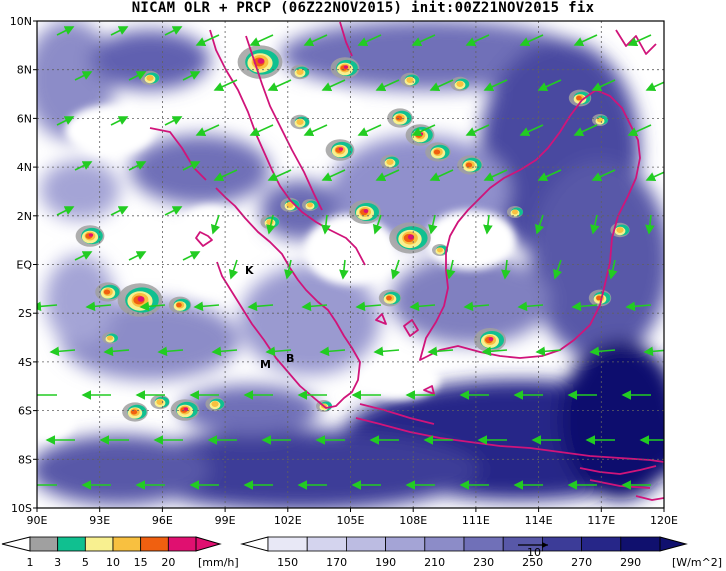  Describe the element at coordinates (288, 520) in the screenshot. I see `x-tick-label: 102E` at that location.